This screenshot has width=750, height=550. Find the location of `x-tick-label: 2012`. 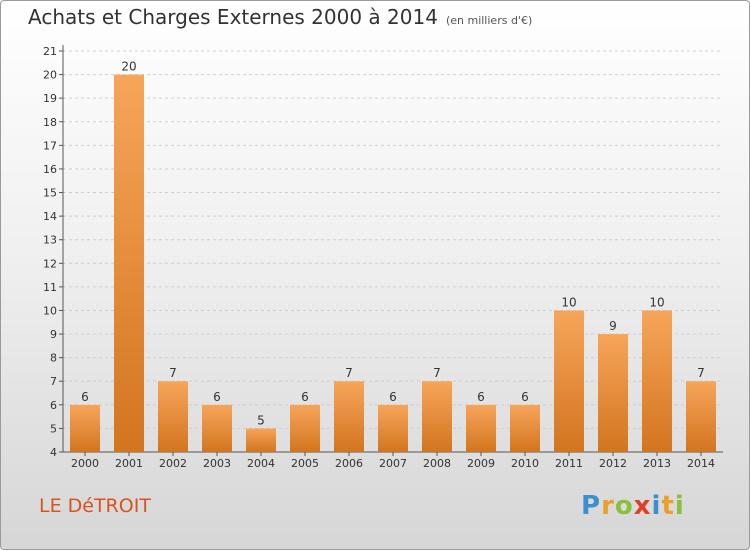

x-tick-label: 2012 is located at coordinates (613, 463).